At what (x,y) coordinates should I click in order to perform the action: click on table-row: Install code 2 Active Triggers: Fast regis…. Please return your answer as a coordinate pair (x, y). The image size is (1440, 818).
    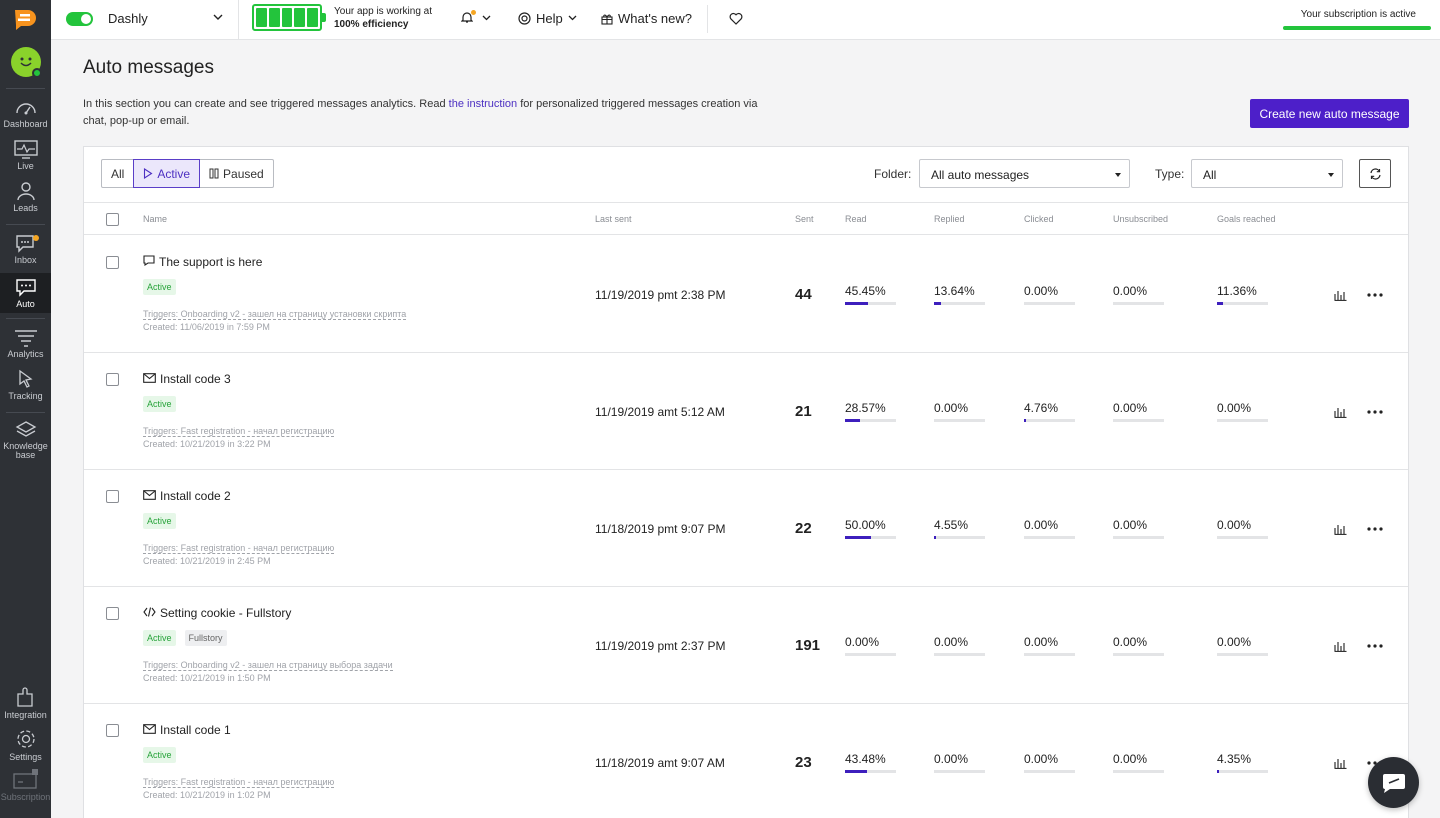
    Looking at the image, I should click on (746, 528).